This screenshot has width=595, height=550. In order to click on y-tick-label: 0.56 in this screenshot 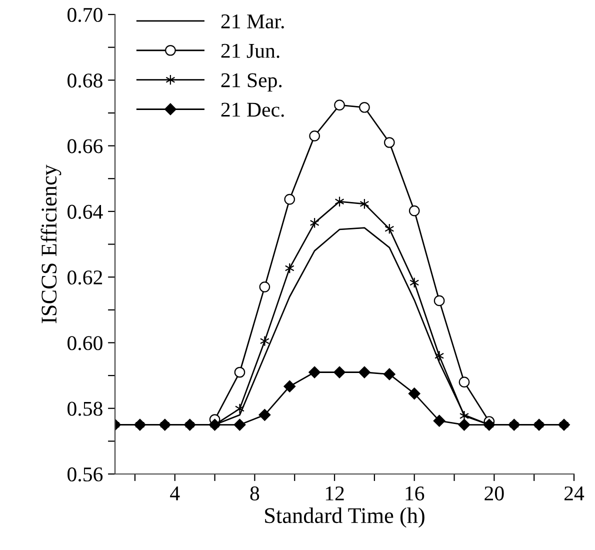, I will do `click(85, 474)`.